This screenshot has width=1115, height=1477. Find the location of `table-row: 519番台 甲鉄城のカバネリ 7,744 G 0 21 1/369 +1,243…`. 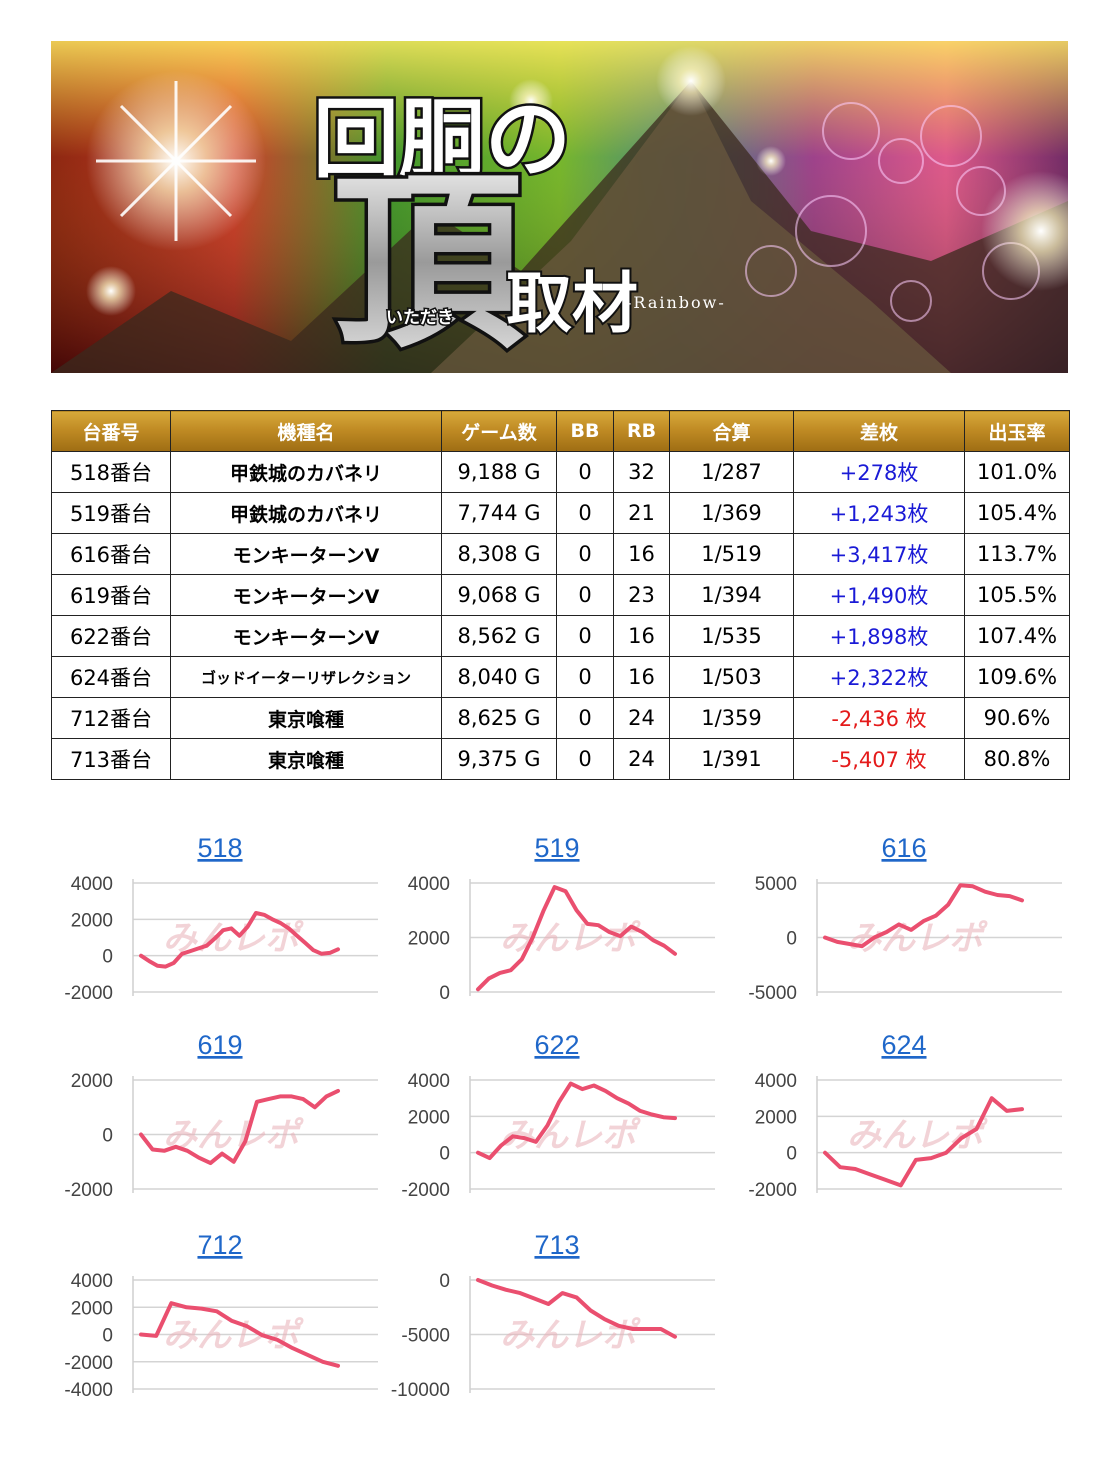

table-row: 519番台 甲鉄城のカバネリ 7,744 G 0 21 1/369 +1,243… is located at coordinates (560, 513).